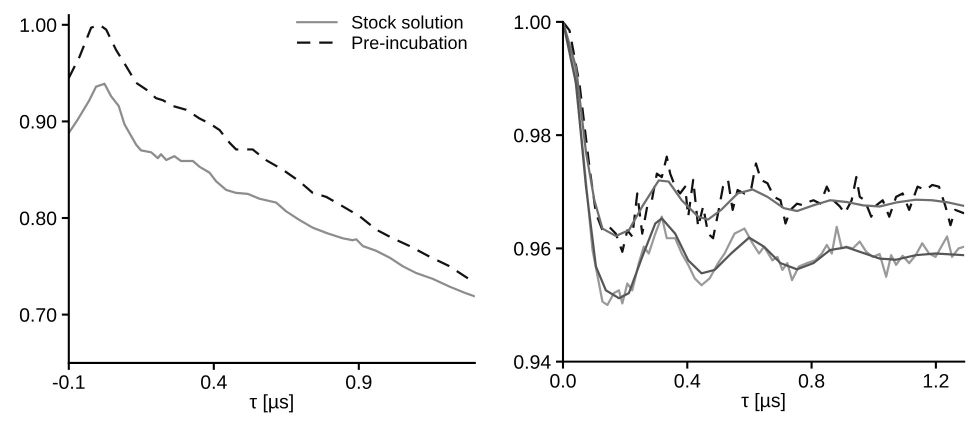 The height and width of the screenshot is (421, 969). I want to click on y-tick-label: 0.80, so click(38, 218).